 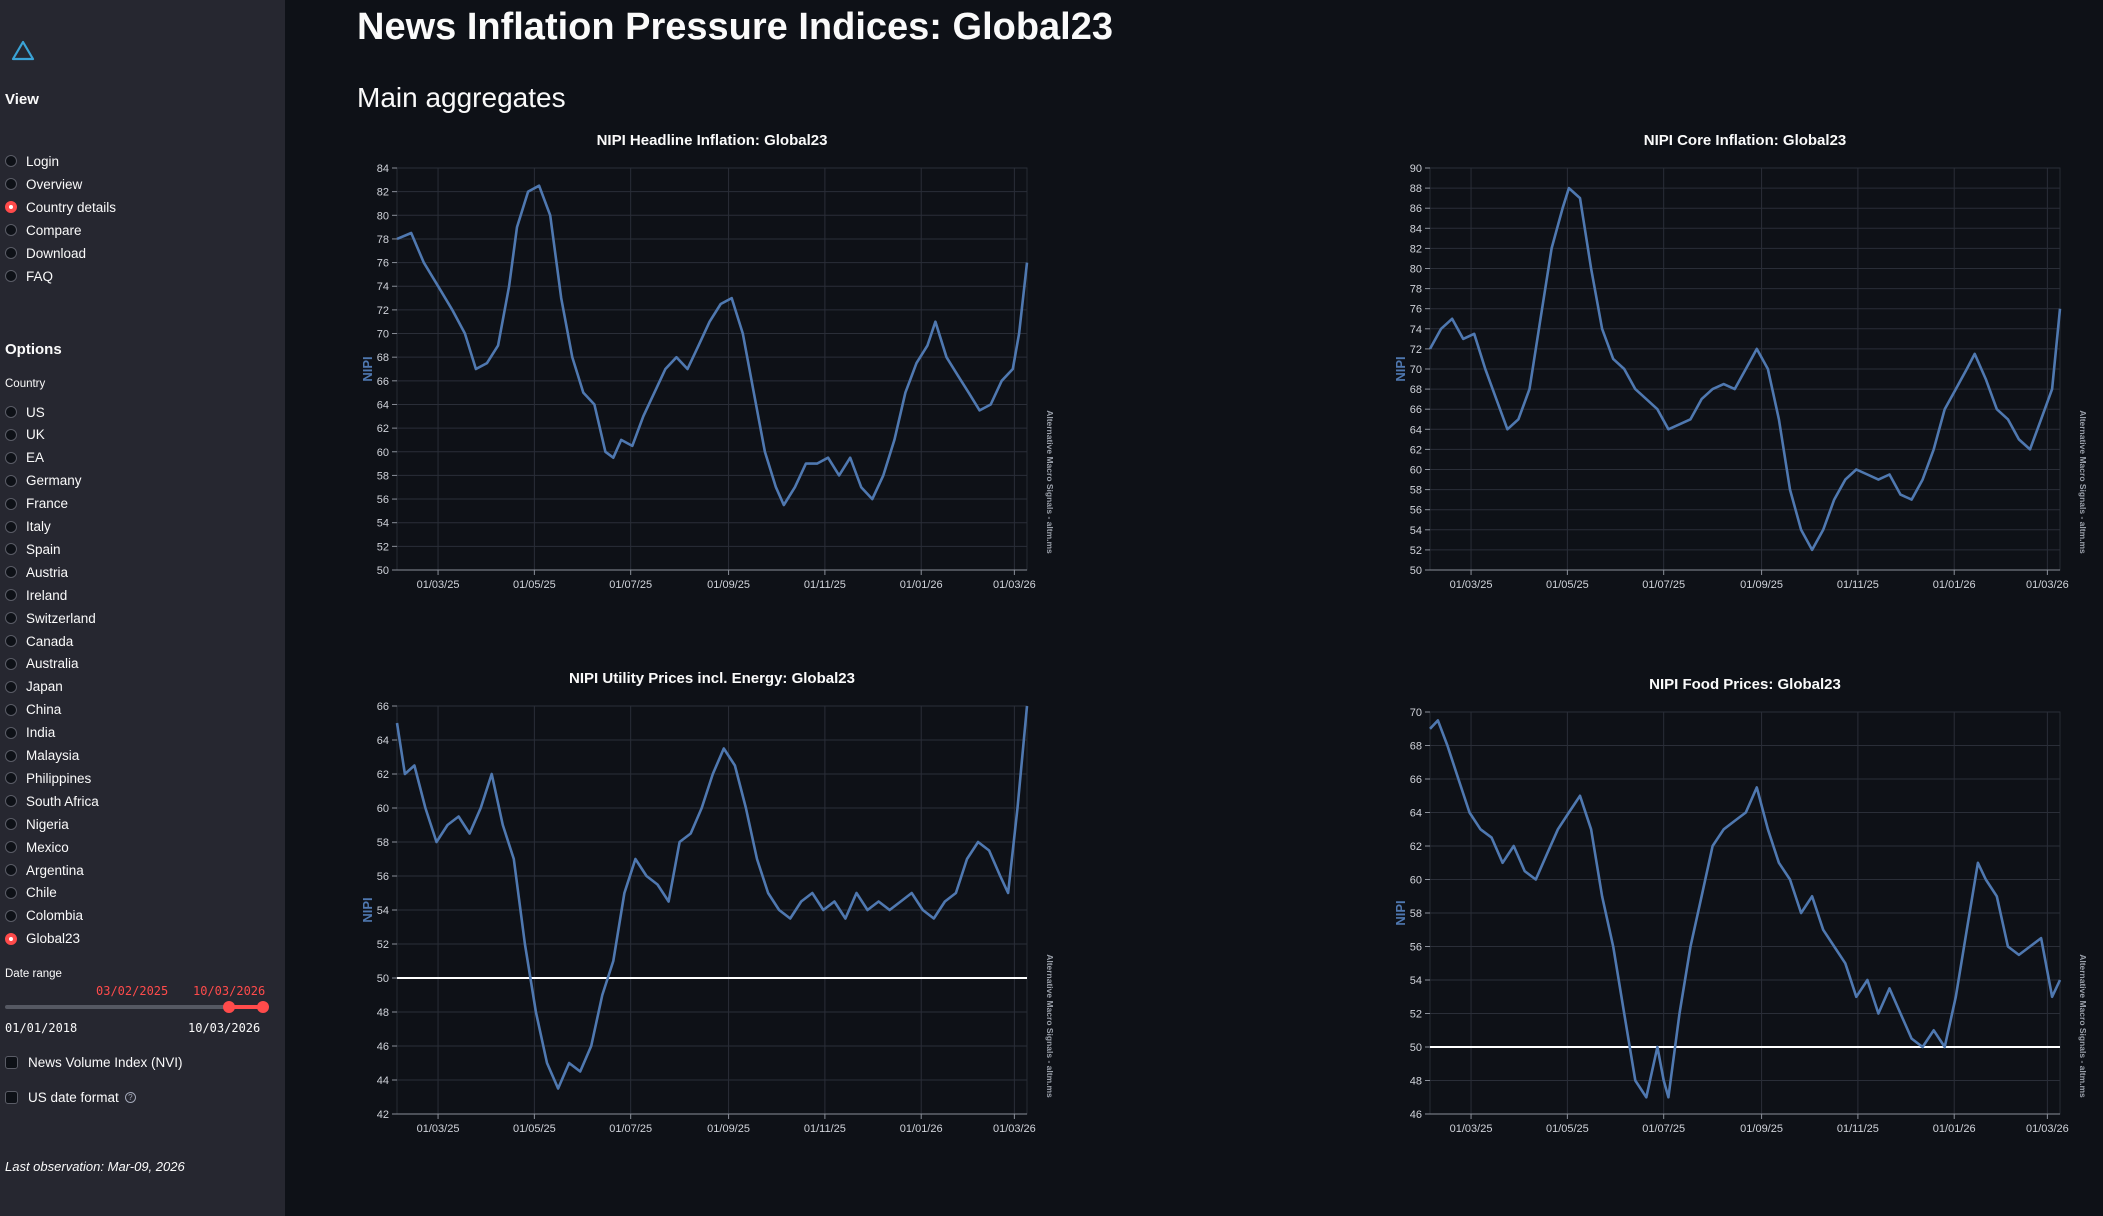 I want to click on y-tick-label: 82, so click(x=1416, y=249).